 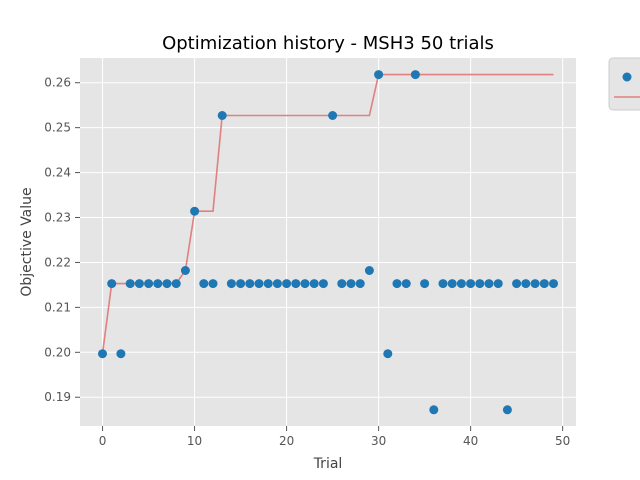 I want to click on y-axis-label: Objective Value, so click(x=27, y=241).